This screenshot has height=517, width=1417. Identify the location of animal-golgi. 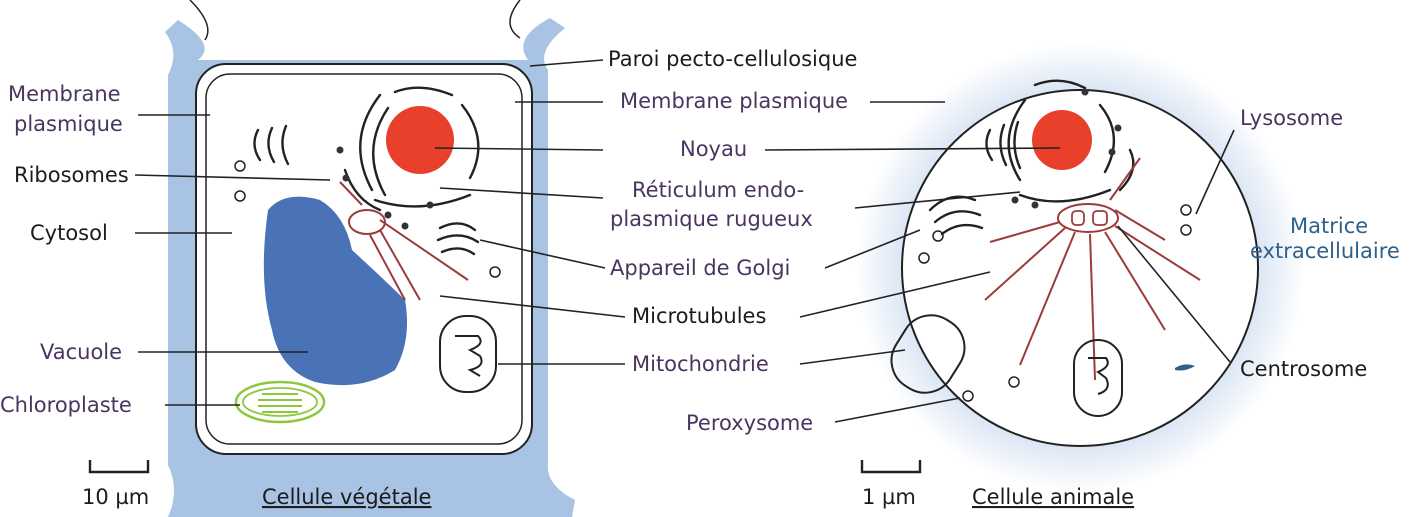
(956, 215).